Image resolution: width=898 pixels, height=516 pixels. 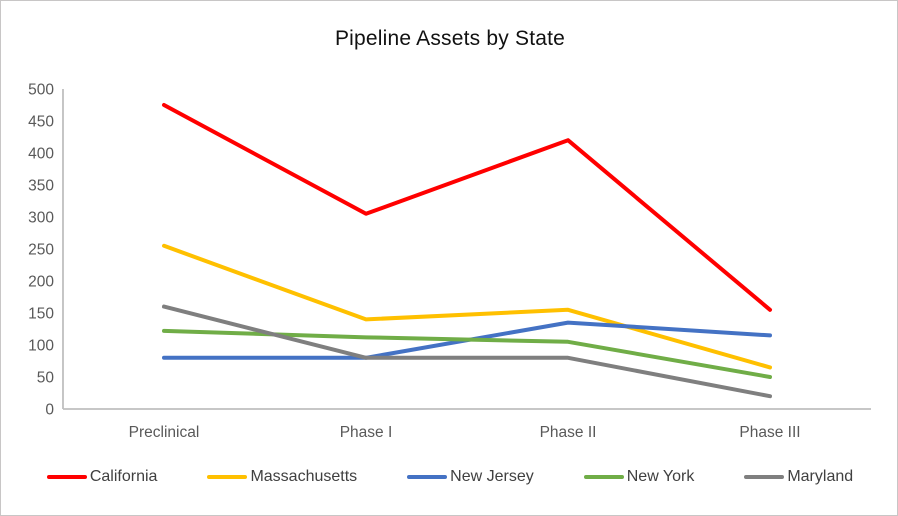 I want to click on y-tick-label: 500, so click(x=41, y=89).